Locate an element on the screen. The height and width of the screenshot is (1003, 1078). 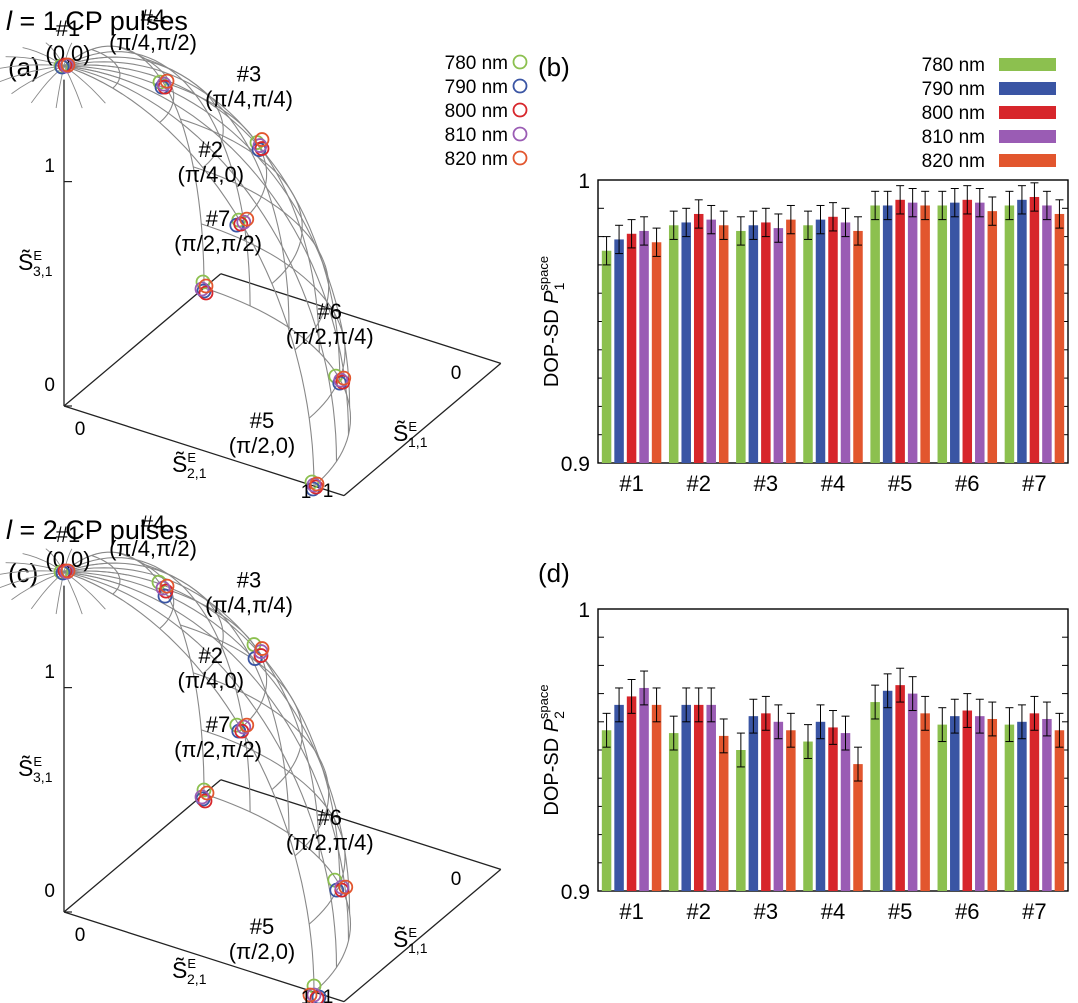
point-label-index: #3 is located at coordinates (249, 74).